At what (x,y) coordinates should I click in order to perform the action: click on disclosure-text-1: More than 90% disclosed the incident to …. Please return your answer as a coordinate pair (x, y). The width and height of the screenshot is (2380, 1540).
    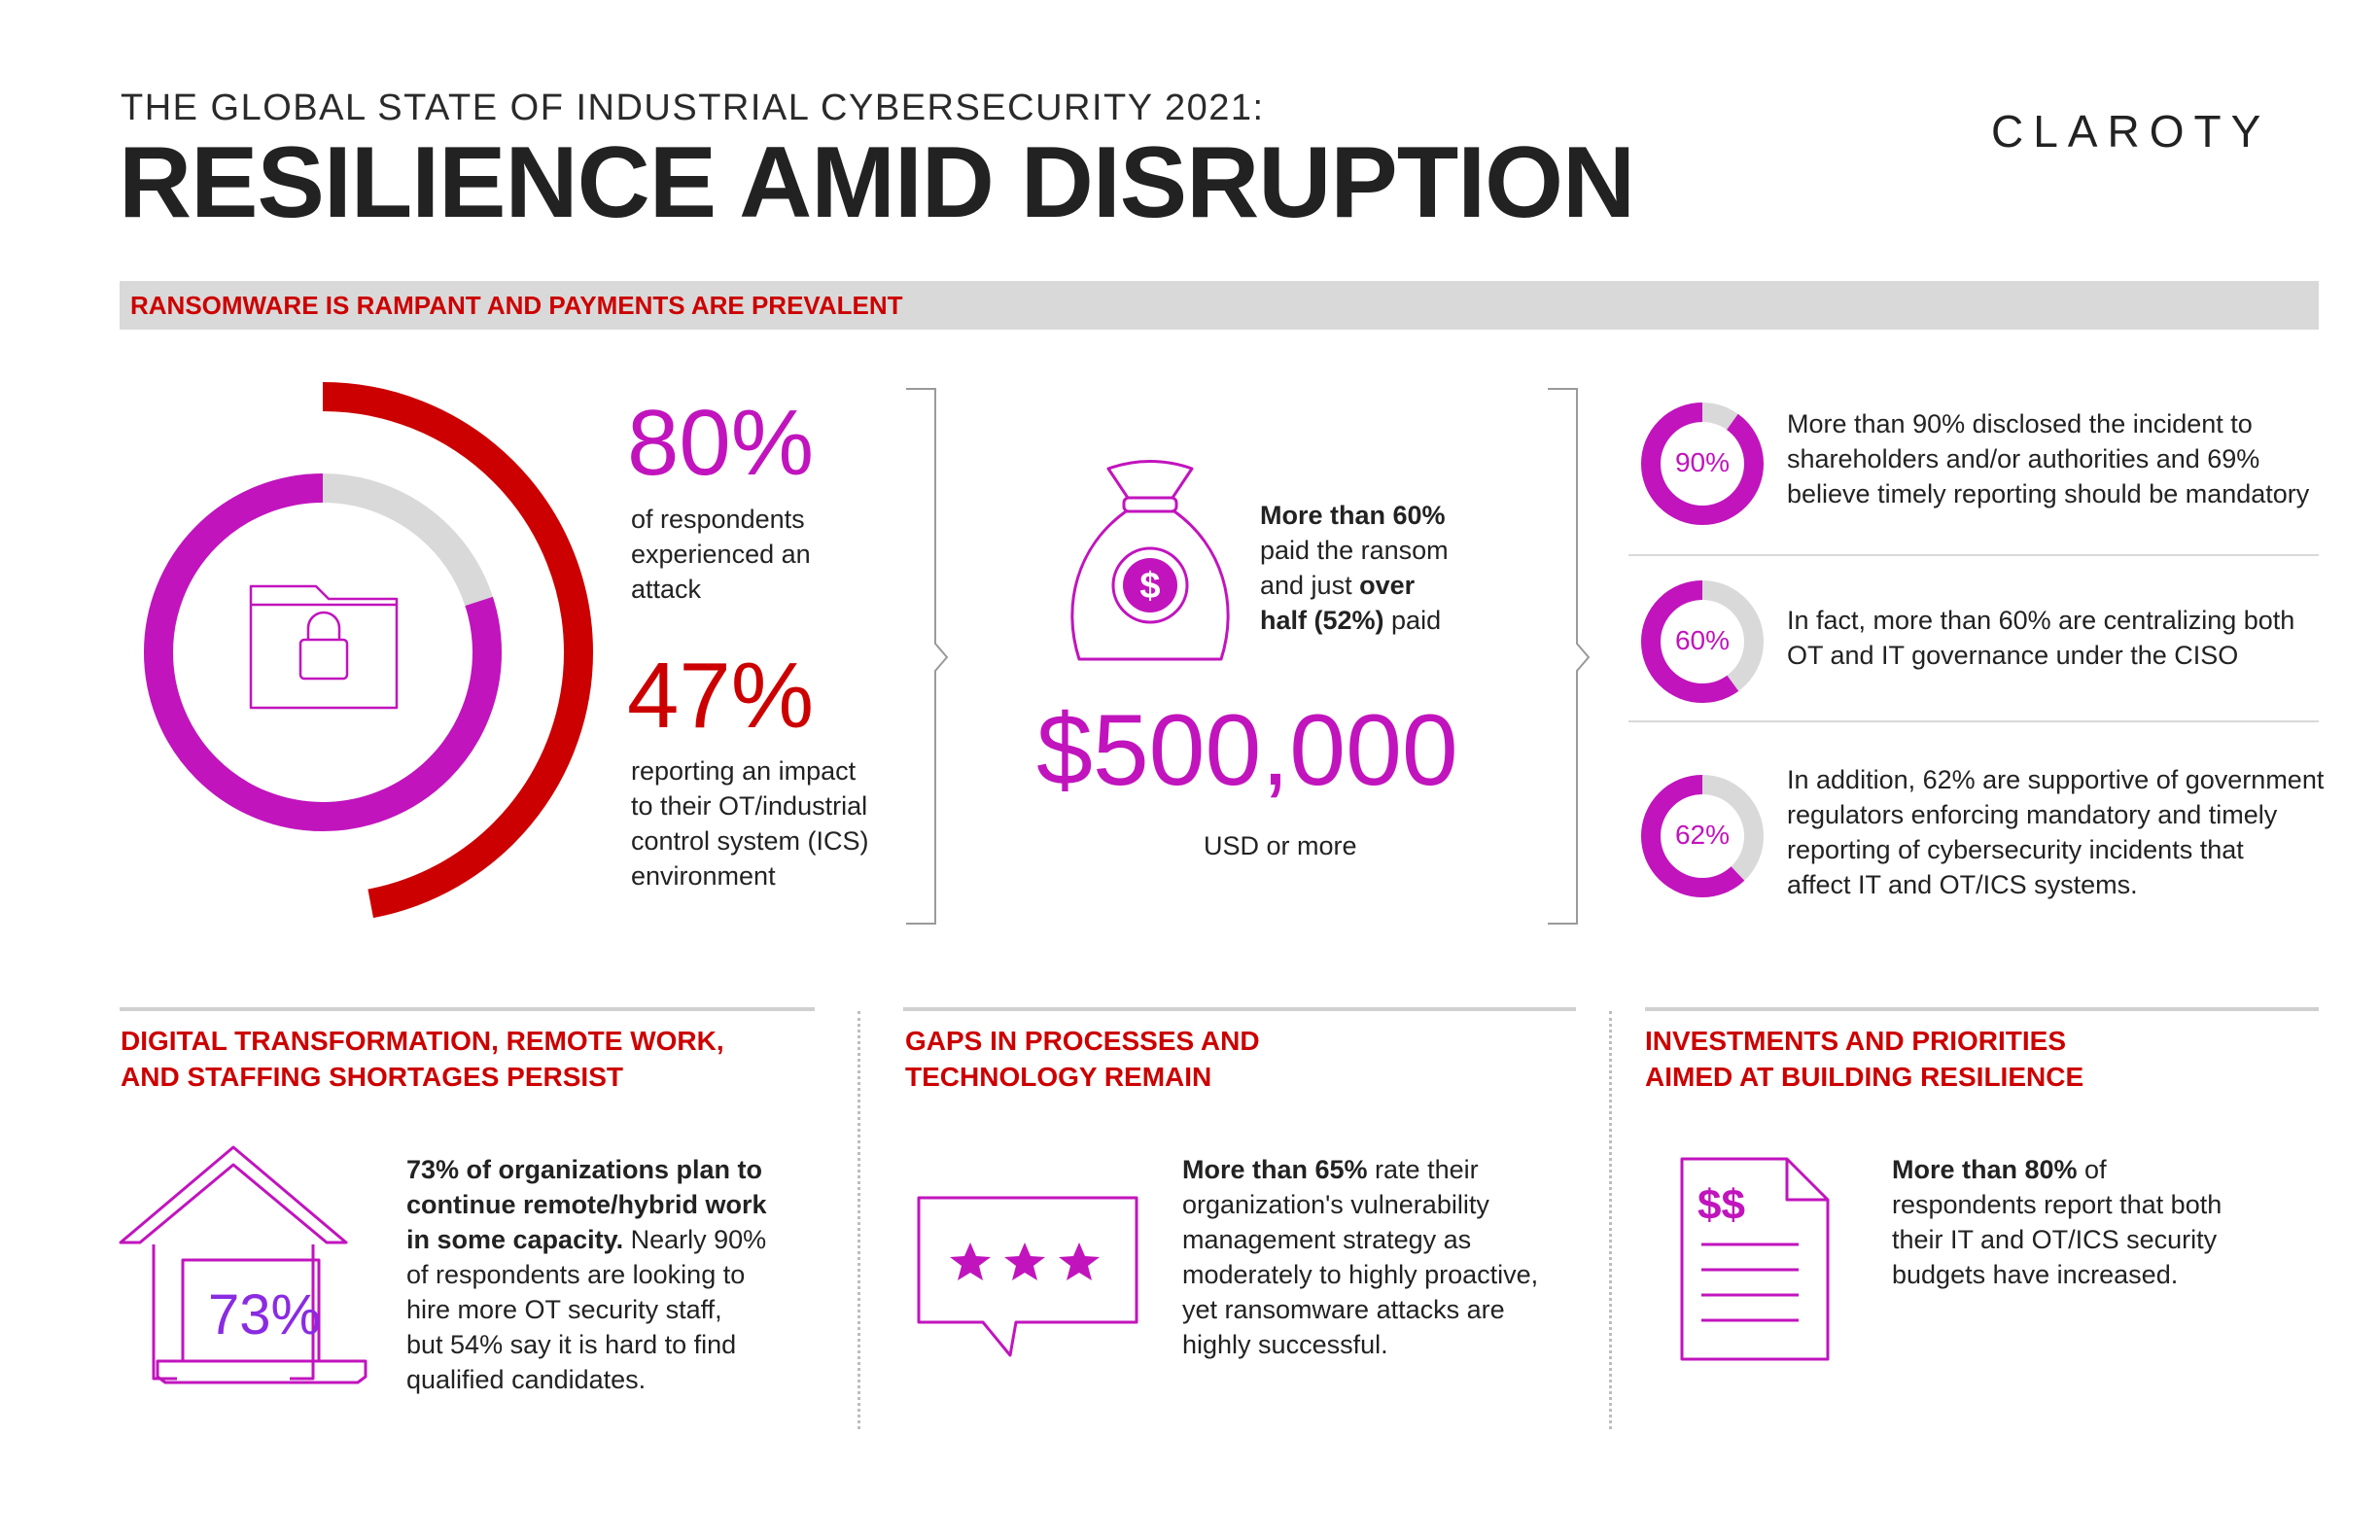
    Looking at the image, I should click on (2048, 458).